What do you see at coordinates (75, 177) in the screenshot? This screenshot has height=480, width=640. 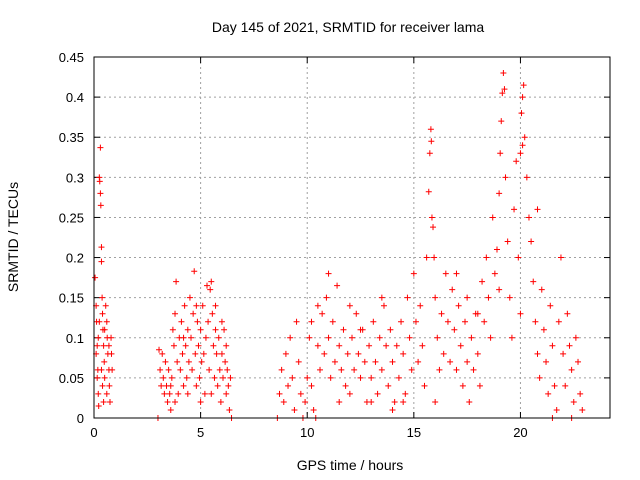 I see `y-tick-label: 0.3` at bounding box center [75, 177].